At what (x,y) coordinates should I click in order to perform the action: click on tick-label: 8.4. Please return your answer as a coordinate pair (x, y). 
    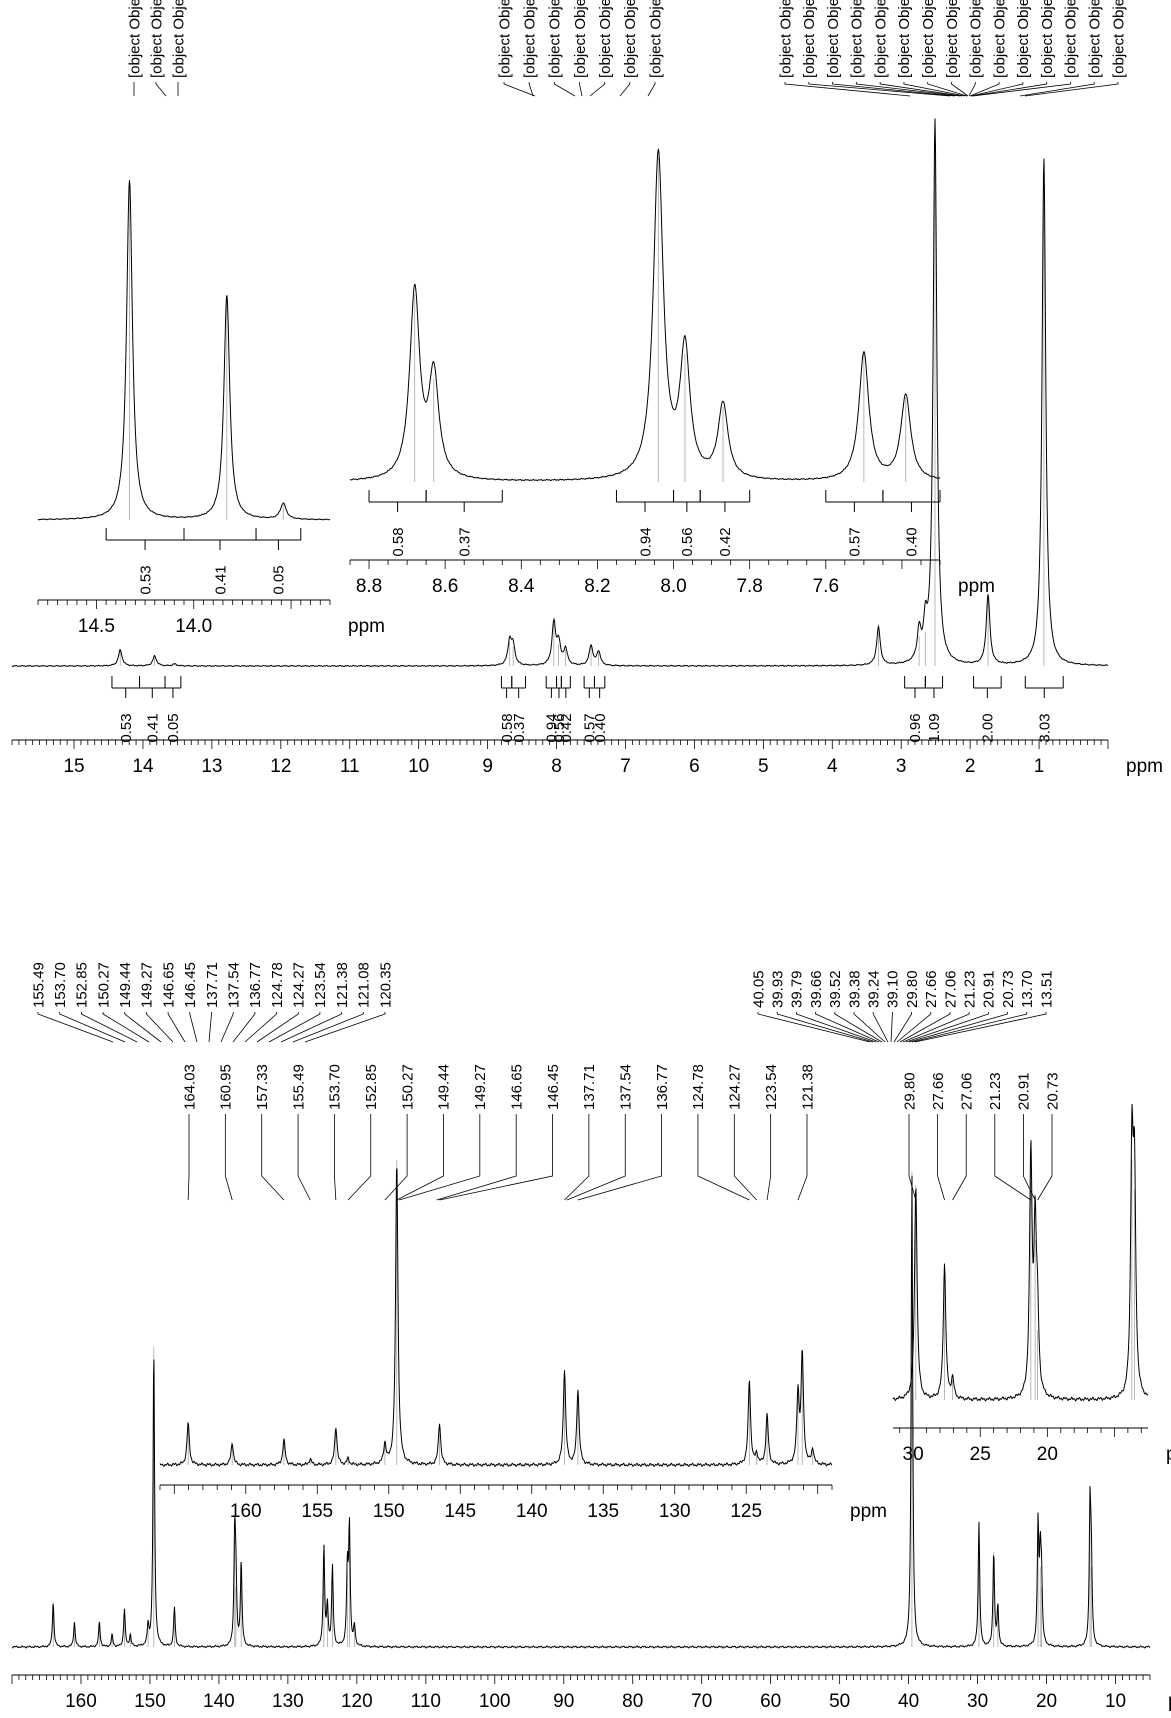
    Looking at the image, I should click on (521, 586).